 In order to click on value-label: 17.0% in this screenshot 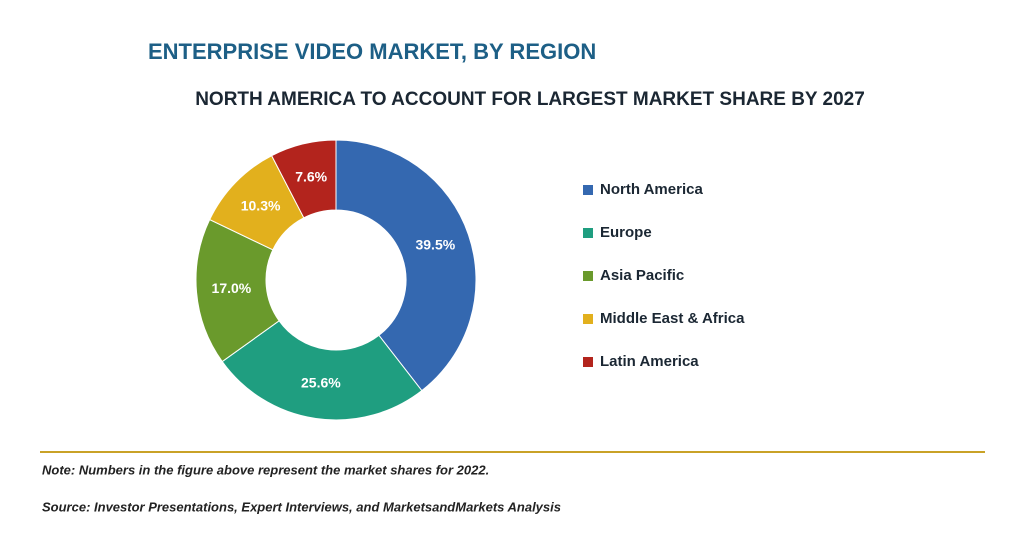, I will do `click(232, 288)`.